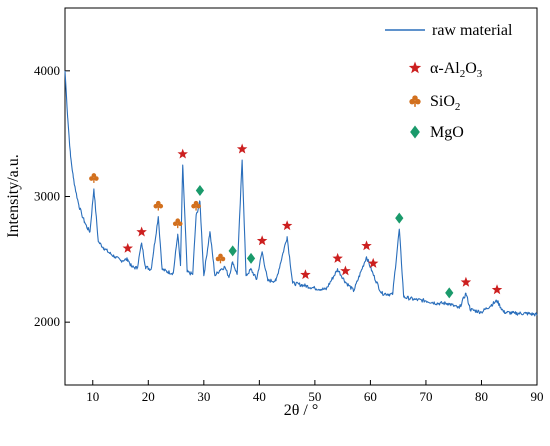 This screenshot has width=550, height=446. Describe the element at coordinates (445, 103) in the screenshot. I see `legend-label: SiO2` at that location.